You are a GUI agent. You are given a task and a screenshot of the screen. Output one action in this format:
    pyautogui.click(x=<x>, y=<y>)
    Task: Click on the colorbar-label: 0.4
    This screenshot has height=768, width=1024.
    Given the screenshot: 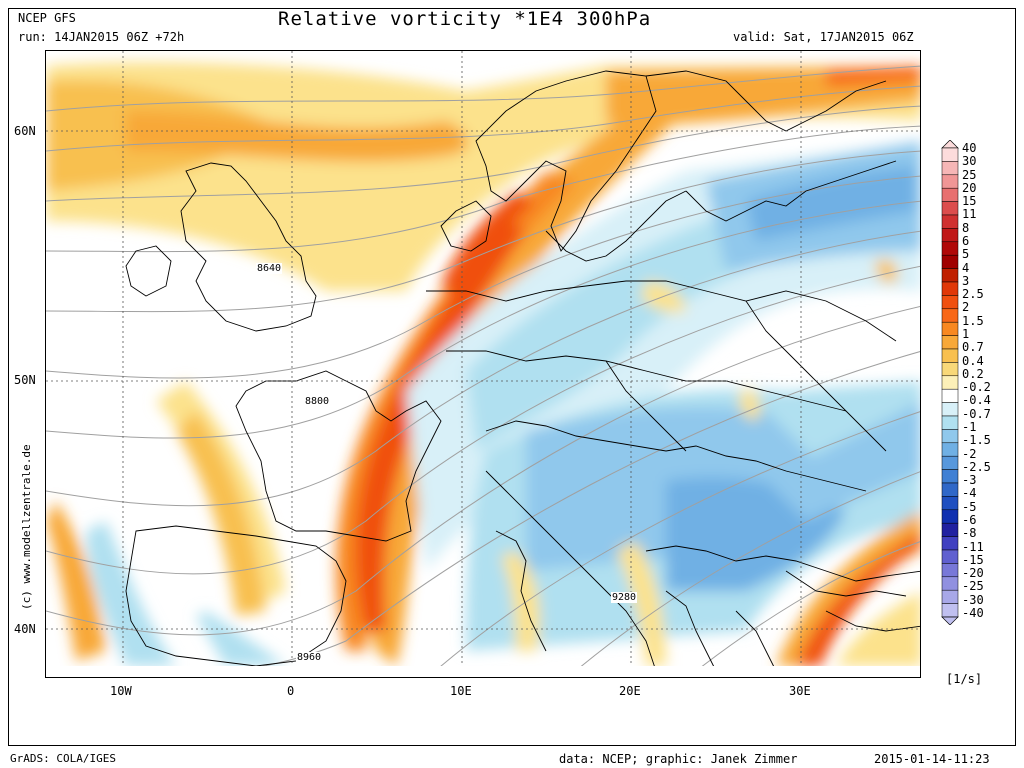 What is the action you would take?
    pyautogui.click(x=973, y=360)
    